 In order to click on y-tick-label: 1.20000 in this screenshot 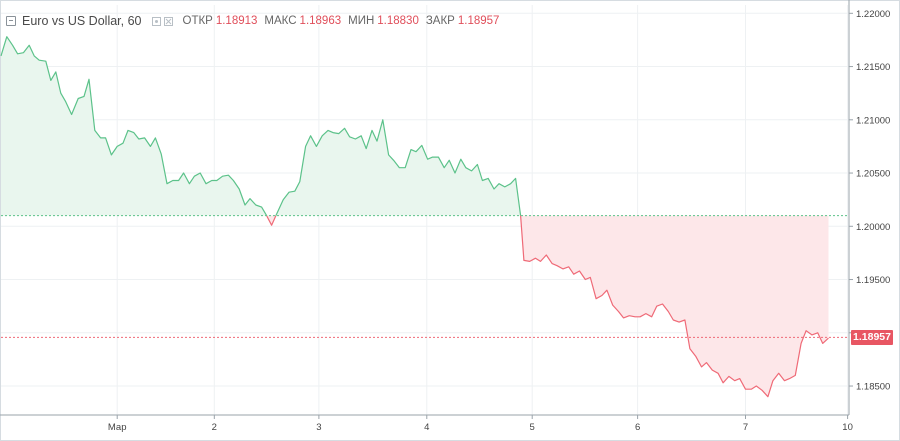, I will do `click(873, 227)`.